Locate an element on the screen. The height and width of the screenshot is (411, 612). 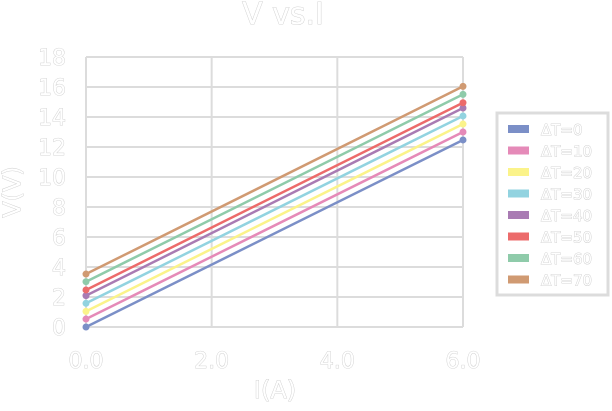
x-tick-label: 4.0 is located at coordinates (337, 361).